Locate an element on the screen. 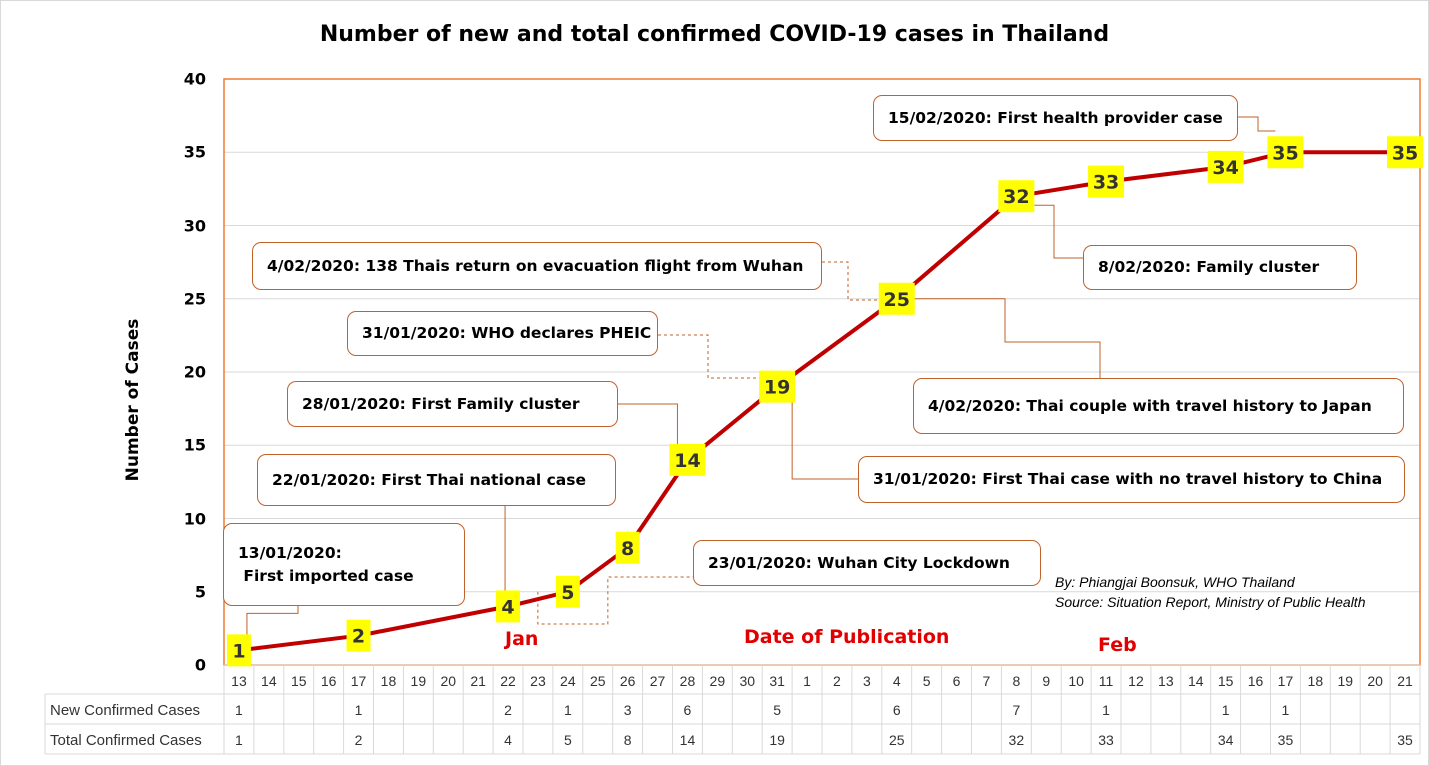 This screenshot has width=1429, height=766. x-tick-label-13: 26 is located at coordinates (628, 681).